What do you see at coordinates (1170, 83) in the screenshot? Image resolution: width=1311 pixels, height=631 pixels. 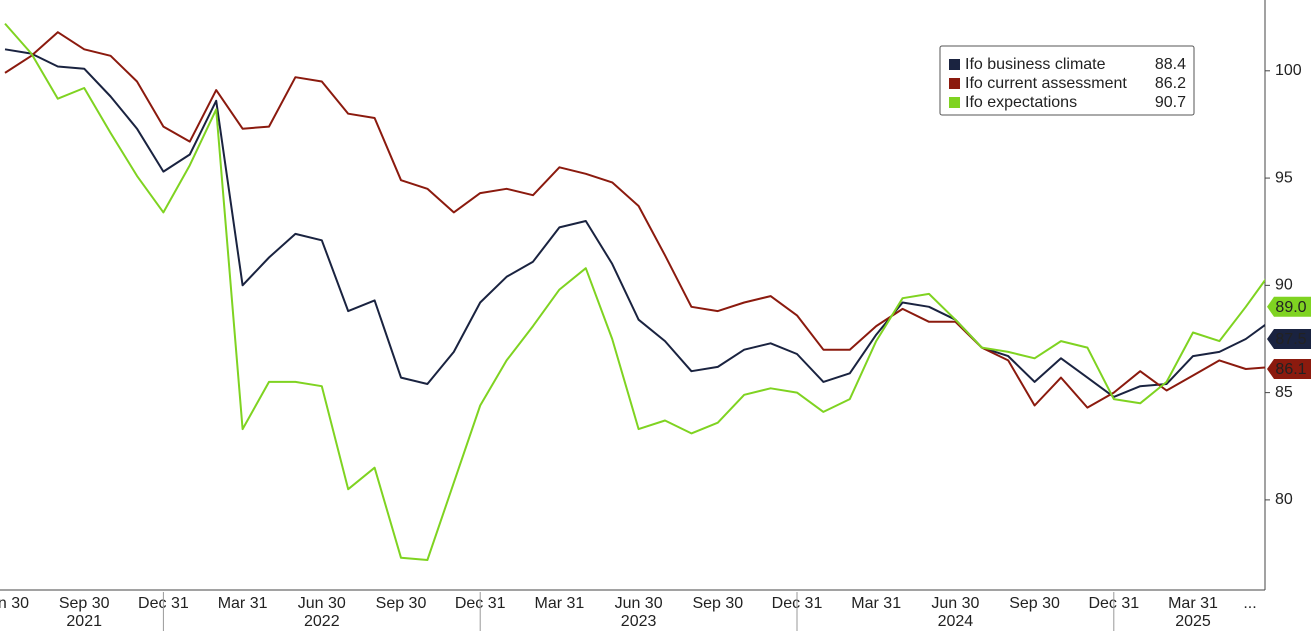 I see `legend-value: 86.2` at bounding box center [1170, 83].